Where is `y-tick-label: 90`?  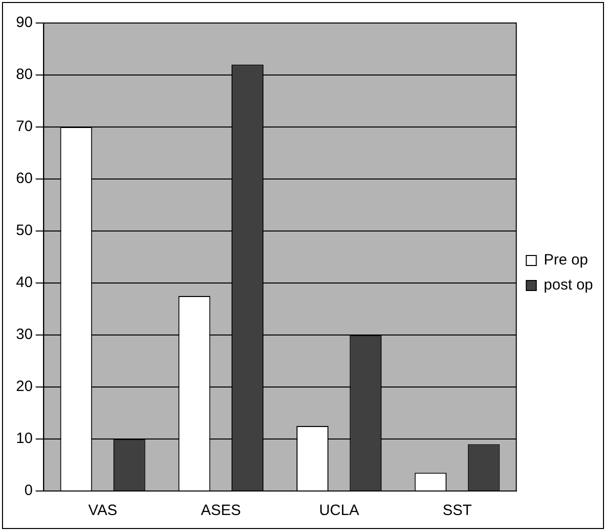
y-tick-label: 90 is located at coordinates (24, 23).